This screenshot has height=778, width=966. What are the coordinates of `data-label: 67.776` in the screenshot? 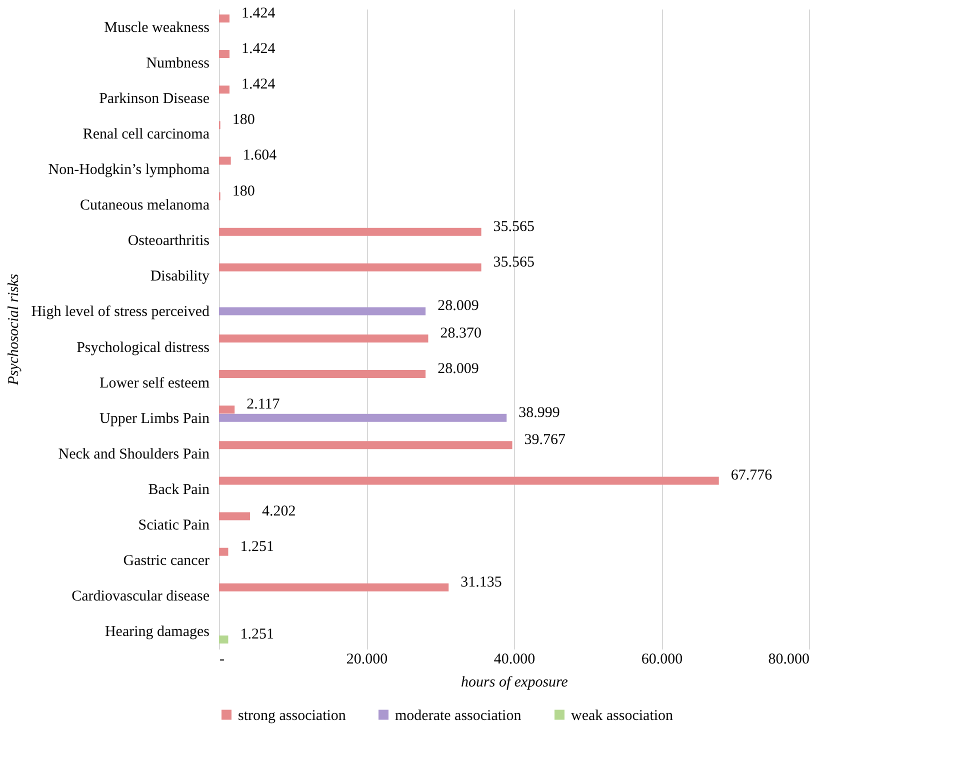 It's located at (751, 476).